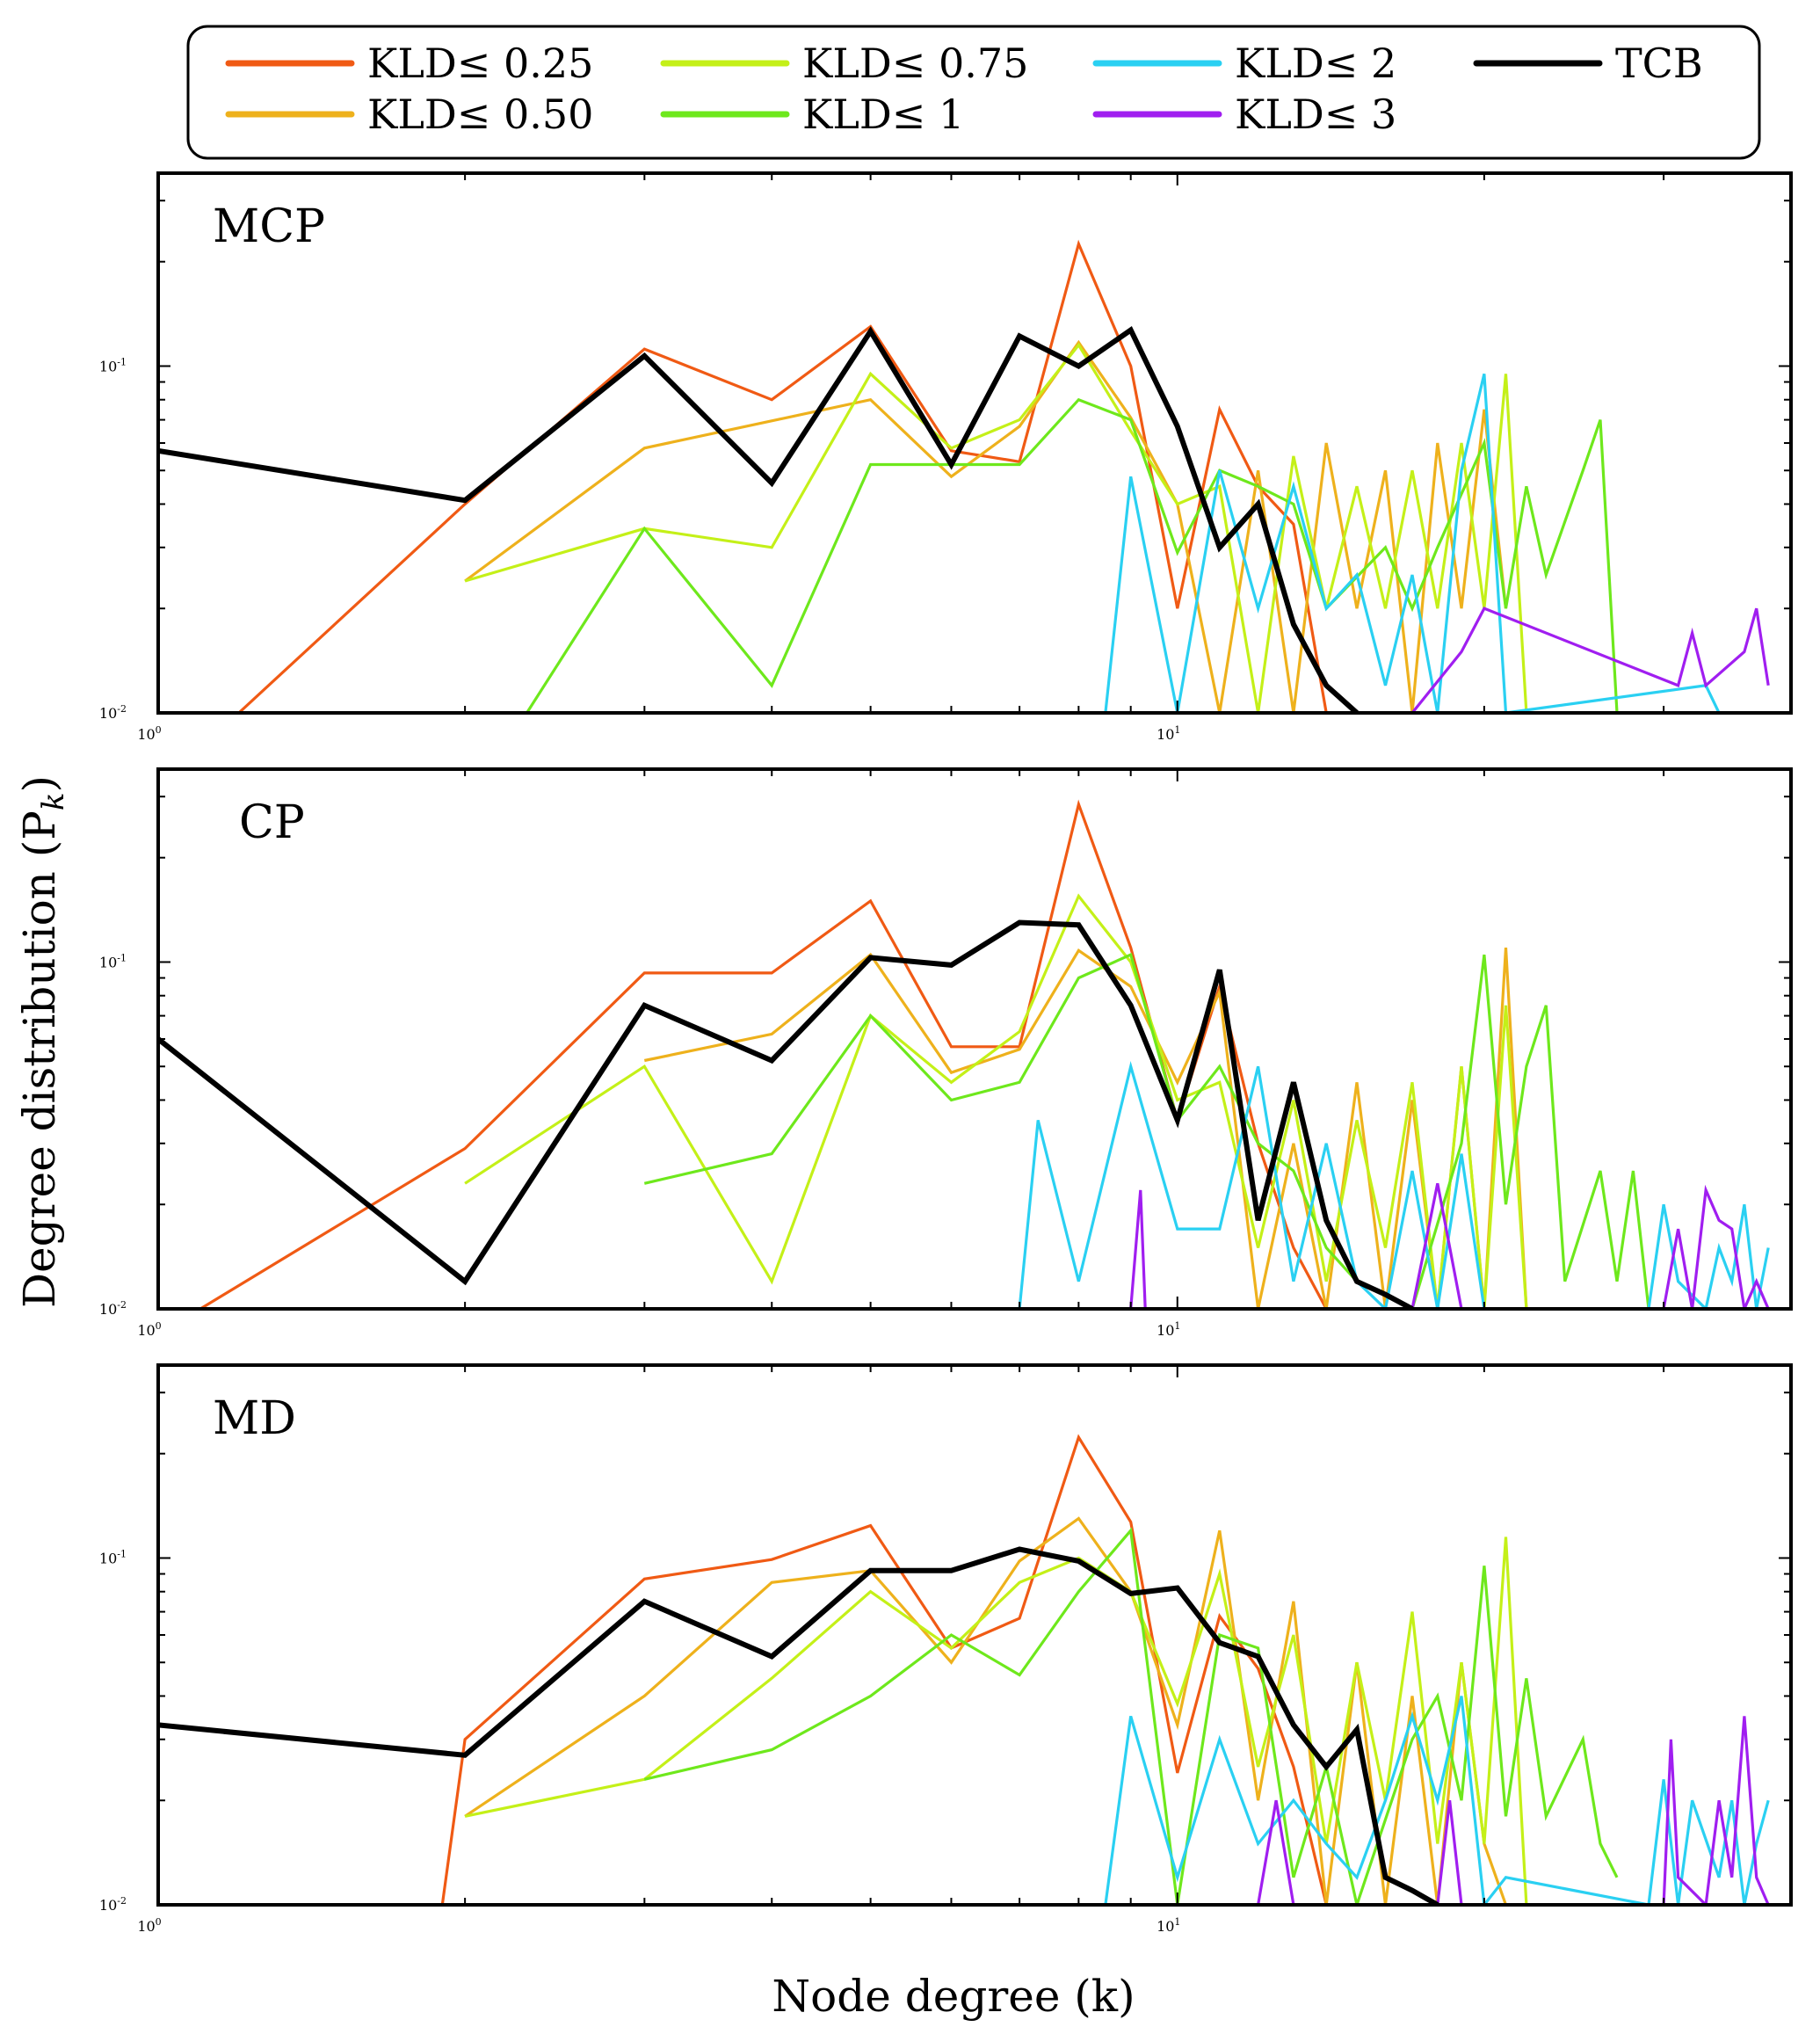 This screenshot has width=1820, height=2027. I want to click on legend-label: KLD≤ 0.50, so click(480, 114).